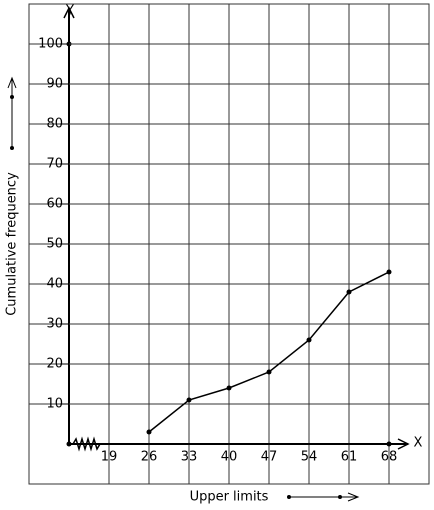 This screenshot has height=510, width=434. What do you see at coordinates (86, 444) in the screenshot?
I see `axis-break` at bounding box center [86, 444].